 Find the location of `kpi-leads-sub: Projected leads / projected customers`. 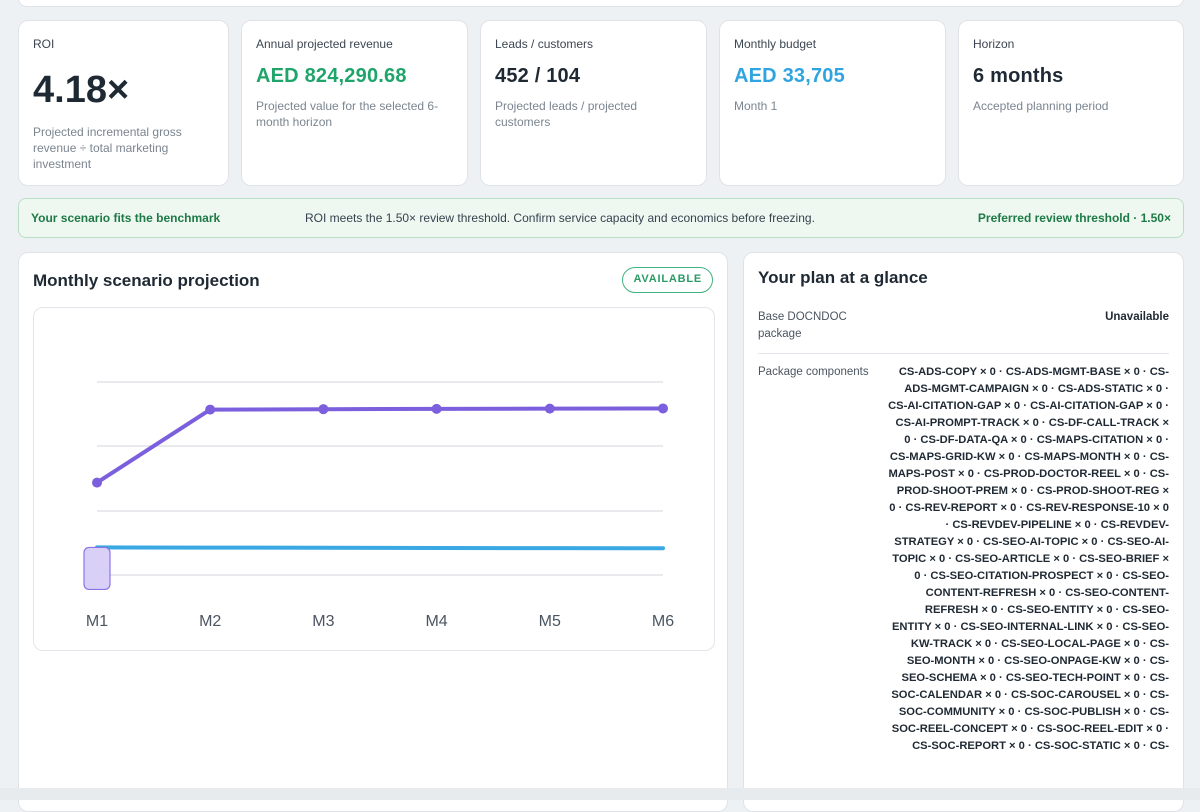

kpi-leads-sub: Projected leads / projected customers is located at coordinates (566, 114).